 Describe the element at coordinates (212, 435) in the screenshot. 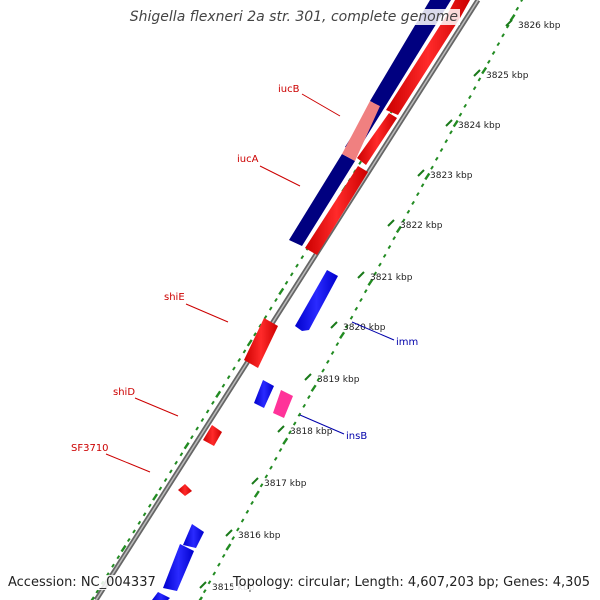

I see `gene-shiD` at that location.